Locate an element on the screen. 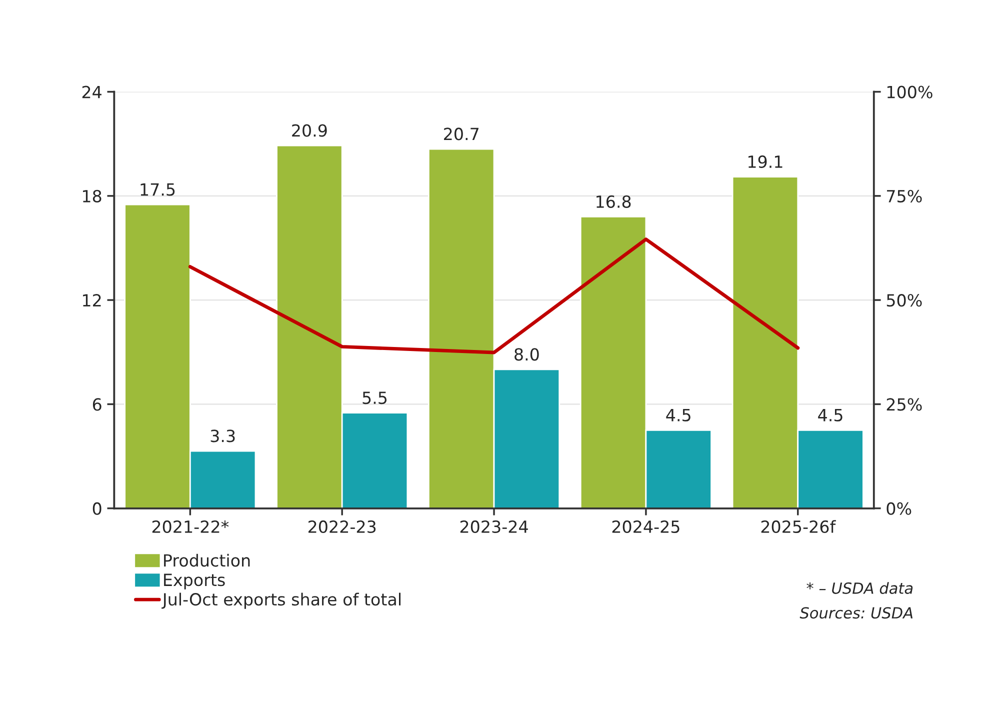 This screenshot has height=706, width=993. data-label: 8.0 is located at coordinates (526, 354).